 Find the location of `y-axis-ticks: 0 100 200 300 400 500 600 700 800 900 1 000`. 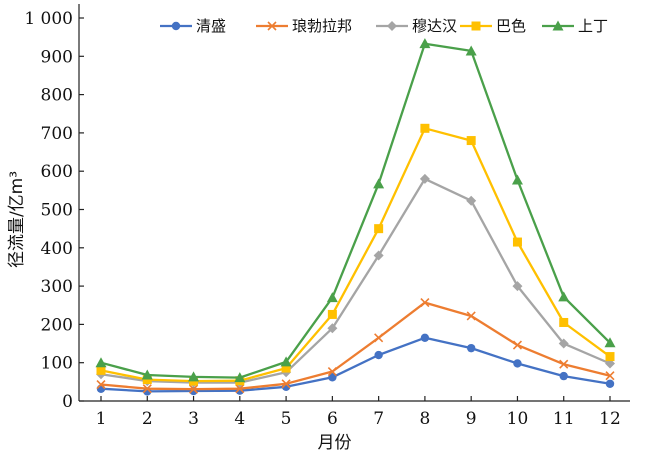

y-axis-ticks: 0 100 200 300 400 500 600 700 800 900 1 000 is located at coordinates (54, 210).